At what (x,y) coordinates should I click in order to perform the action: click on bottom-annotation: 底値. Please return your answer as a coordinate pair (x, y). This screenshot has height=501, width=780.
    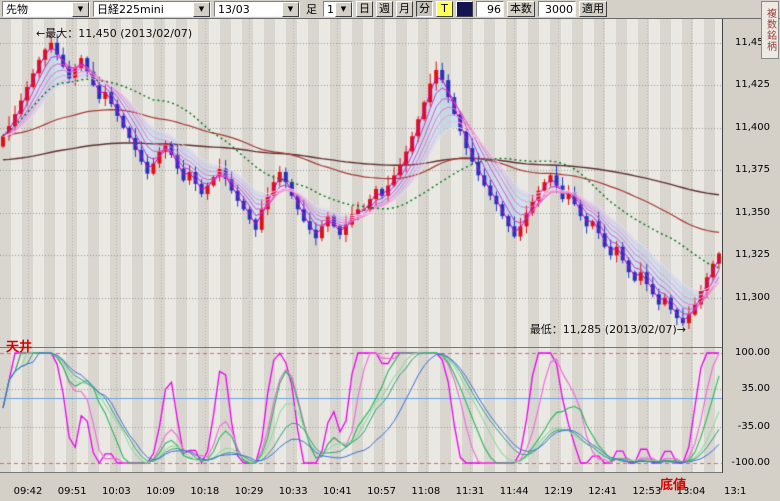
    Looking at the image, I should click on (673, 485).